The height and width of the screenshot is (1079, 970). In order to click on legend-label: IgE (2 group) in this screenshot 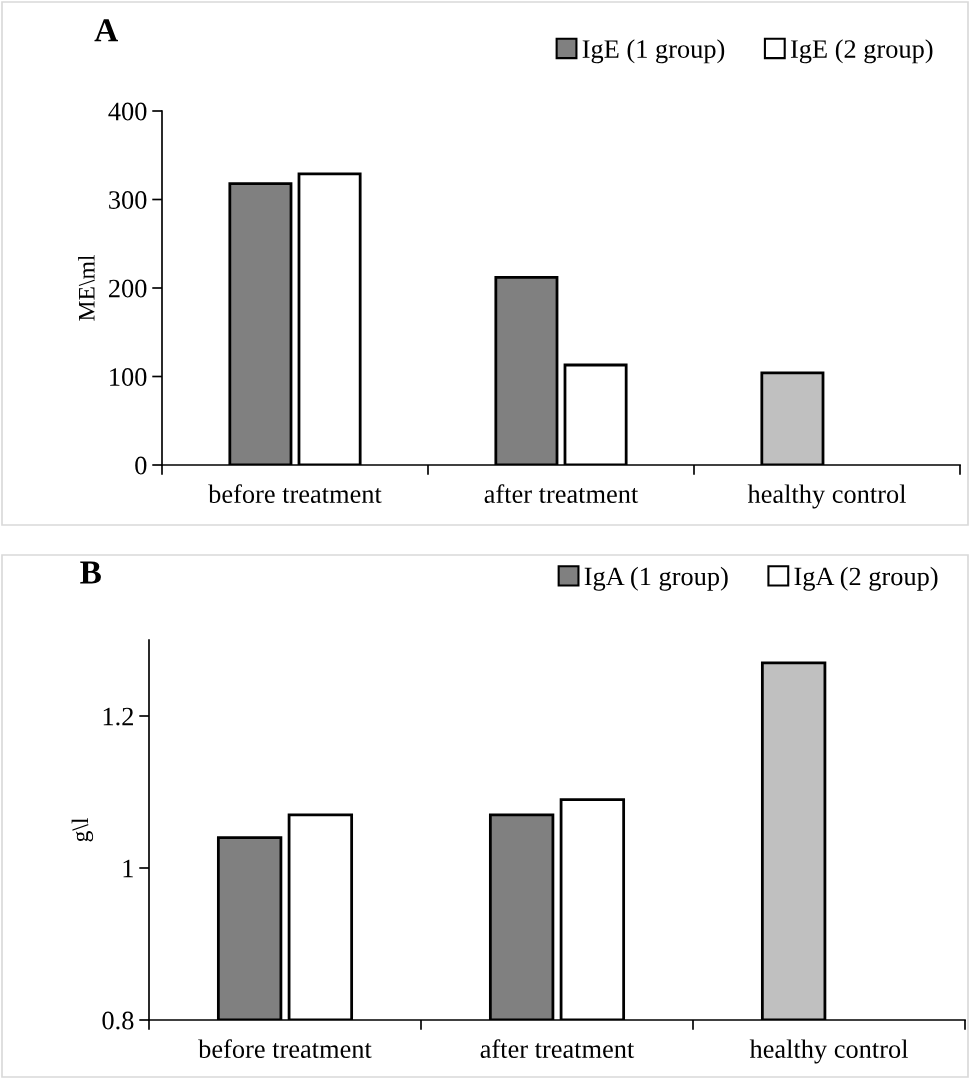, I will do `click(861, 51)`.